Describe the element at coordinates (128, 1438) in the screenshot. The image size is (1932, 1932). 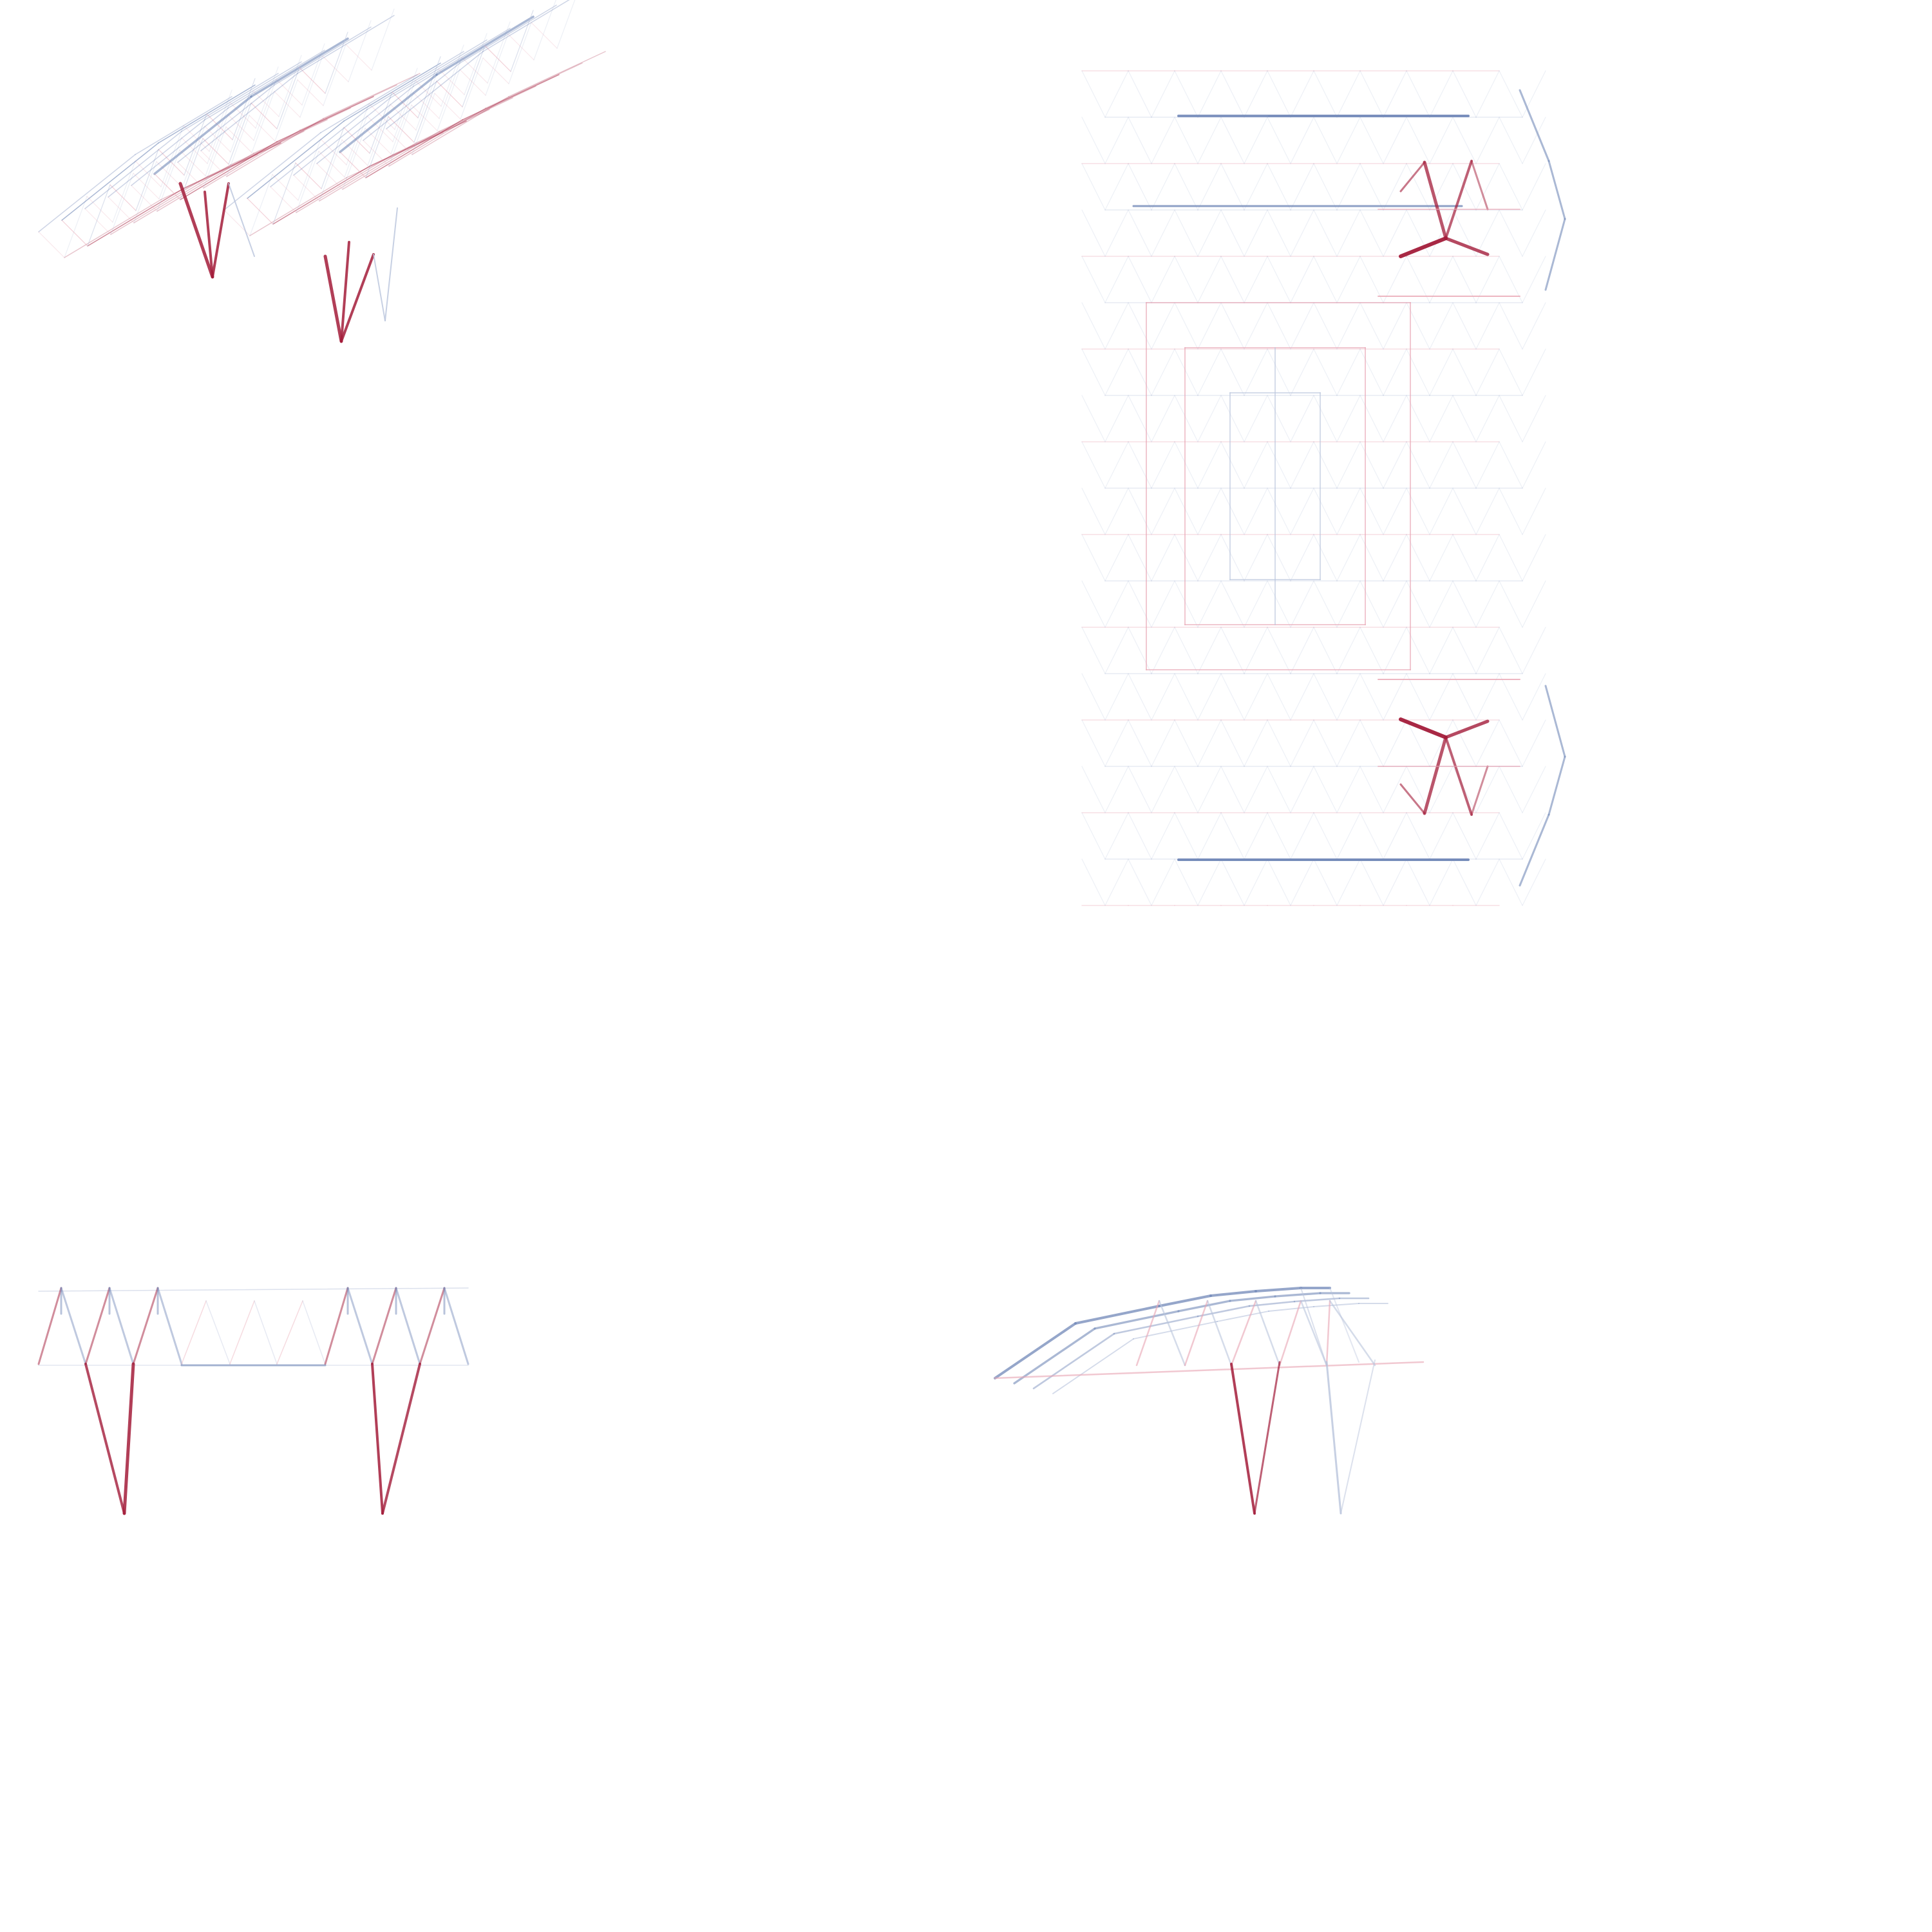
I see `front-support-leg` at that location.